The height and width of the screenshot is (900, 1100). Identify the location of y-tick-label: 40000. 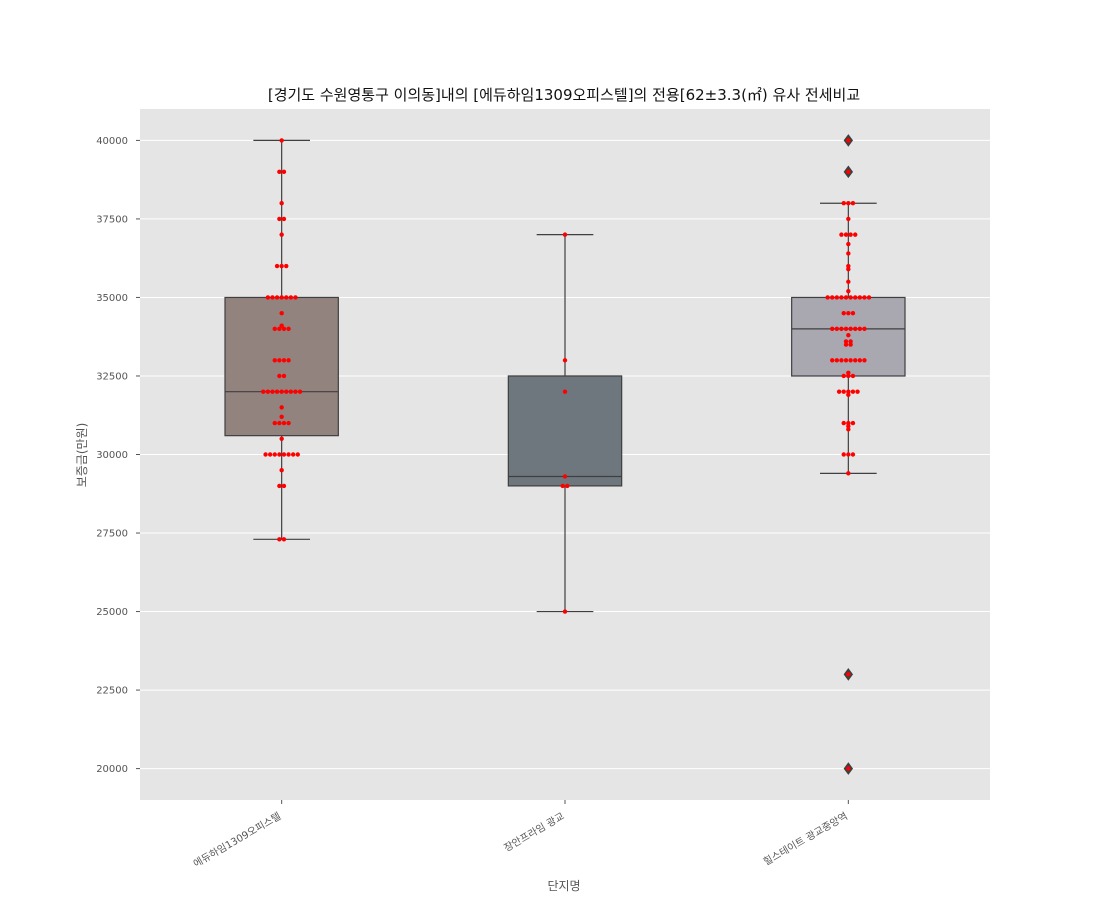
(112, 141).